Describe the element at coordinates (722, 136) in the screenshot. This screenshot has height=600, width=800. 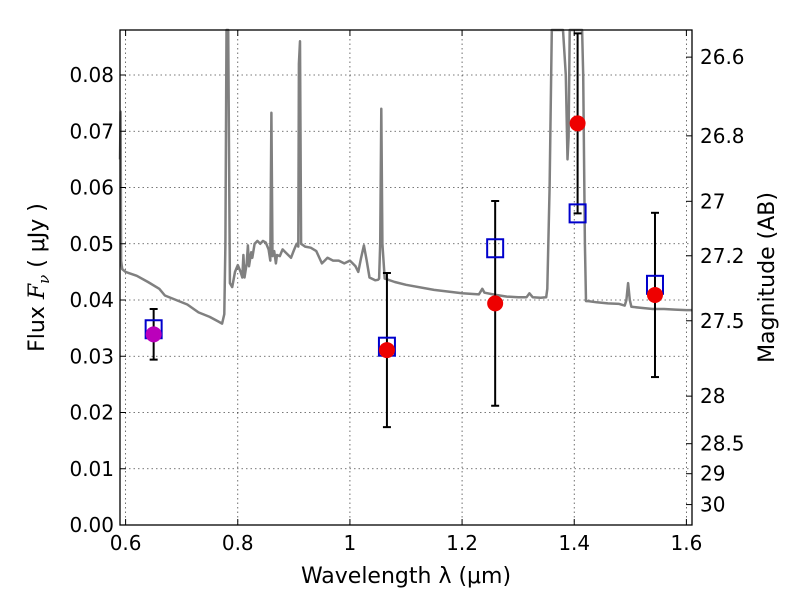
I see `magnitude-tick-label: 26.8` at that location.